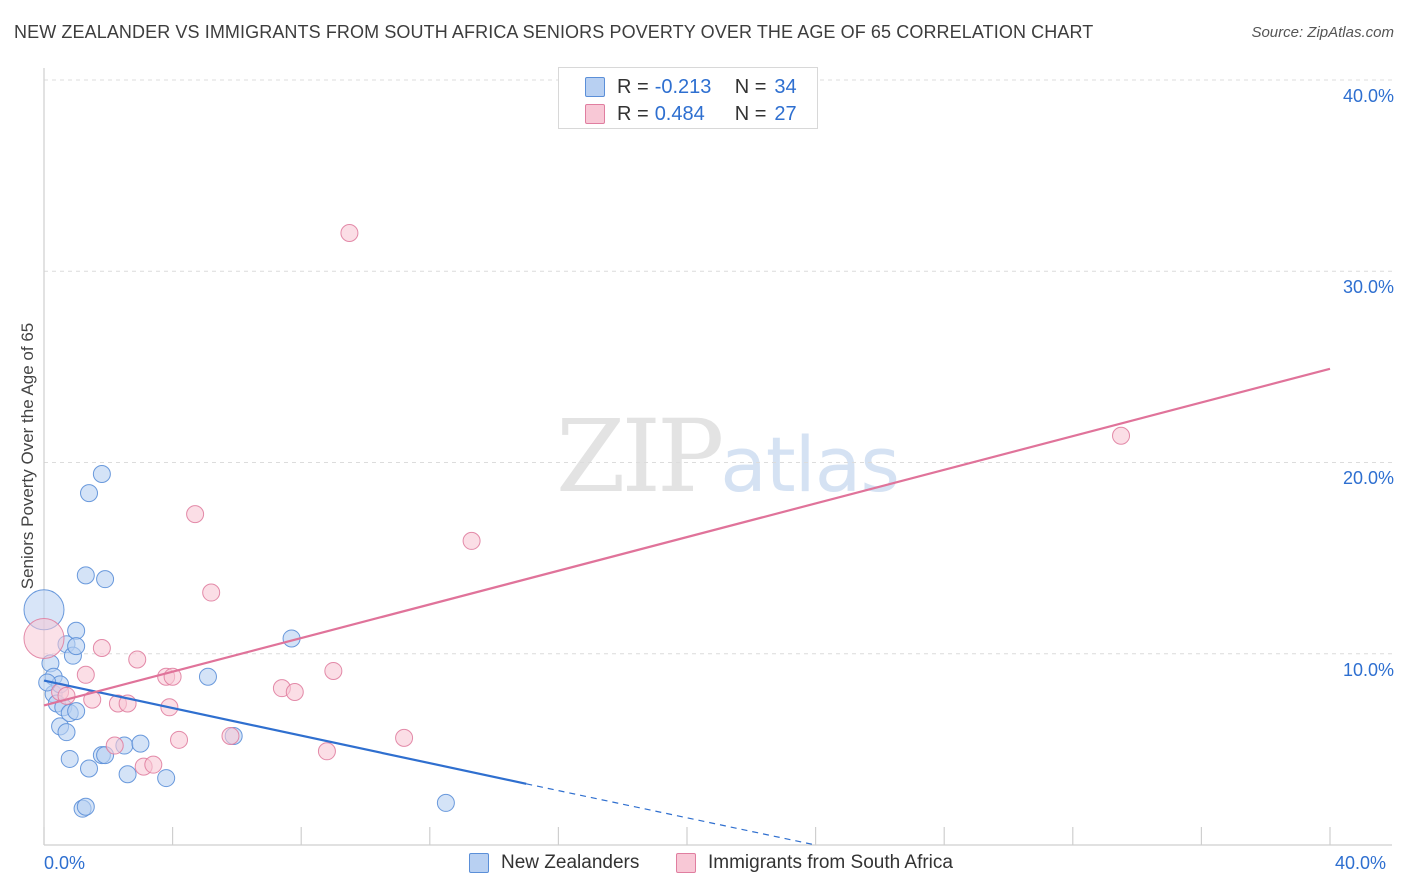  Describe the element at coordinates (683, 86) in the screenshot. I see `legend-r-value: -0.213` at that location.